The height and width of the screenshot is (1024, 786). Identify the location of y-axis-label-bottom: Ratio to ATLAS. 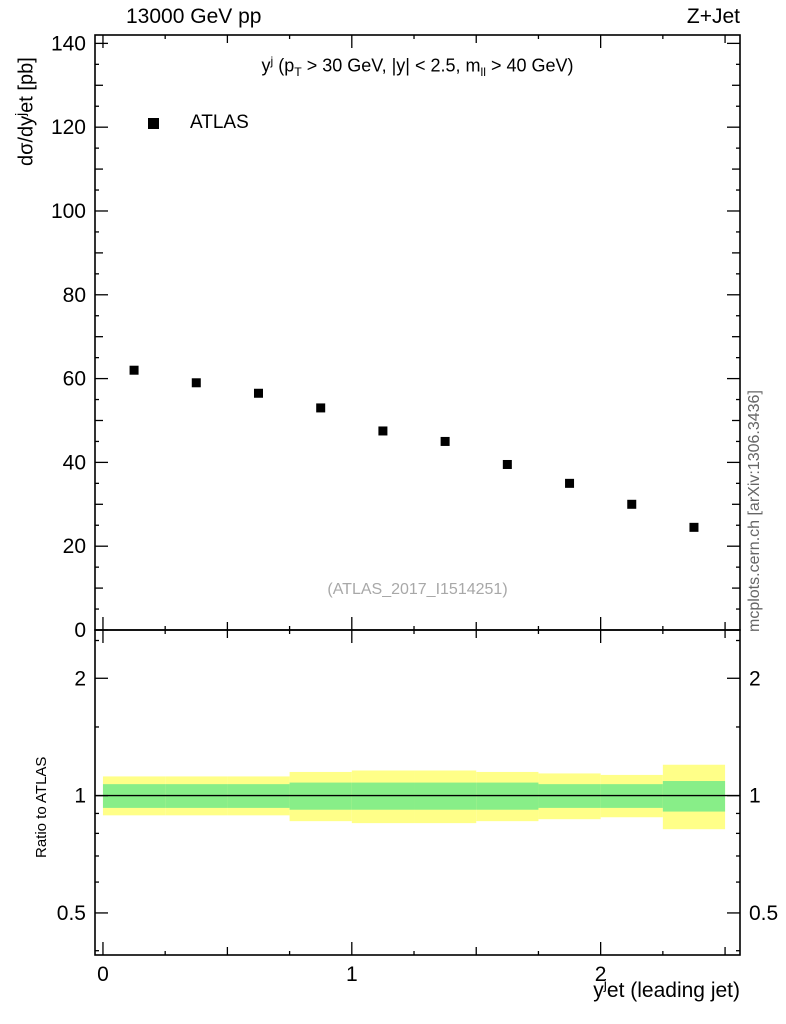
(41, 807).